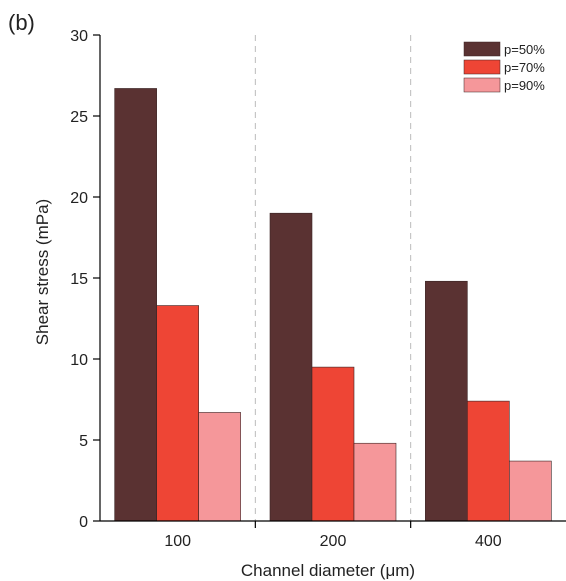  I want to click on legend: p=50% p=70% p=90%, so click(504, 67).